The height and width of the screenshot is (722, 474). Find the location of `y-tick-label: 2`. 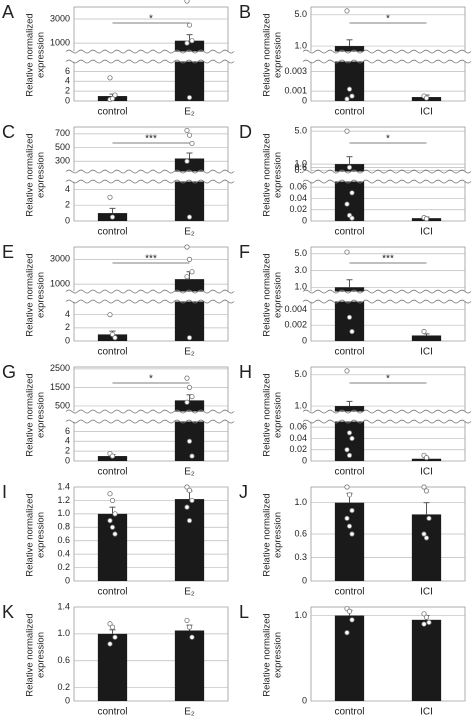

y-tick-label: 2 is located at coordinates (67, 451).